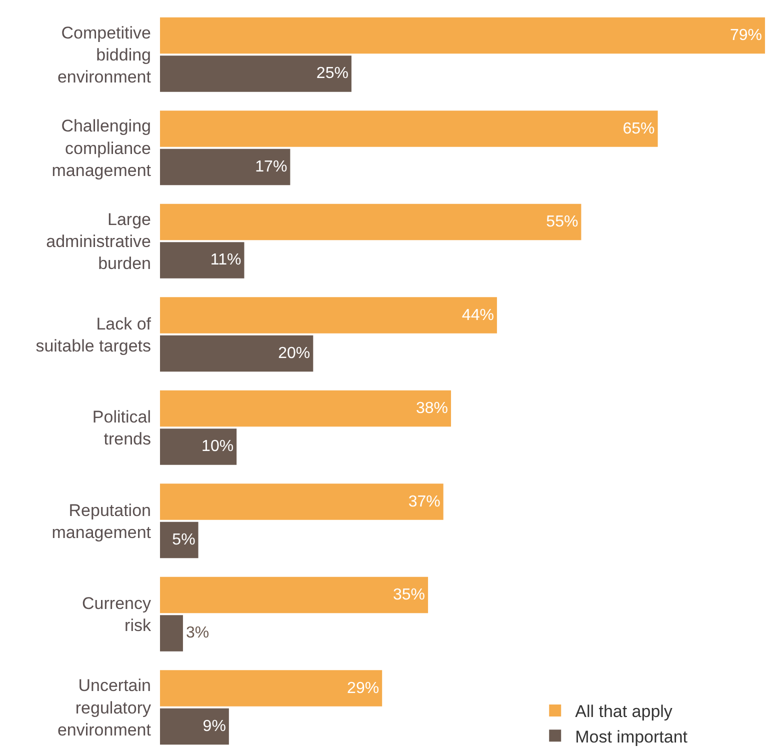 The height and width of the screenshot is (756, 767). What do you see at coordinates (104, 708) in the screenshot?
I see `y-tick-label: Uncertain regulatory environment` at bounding box center [104, 708].